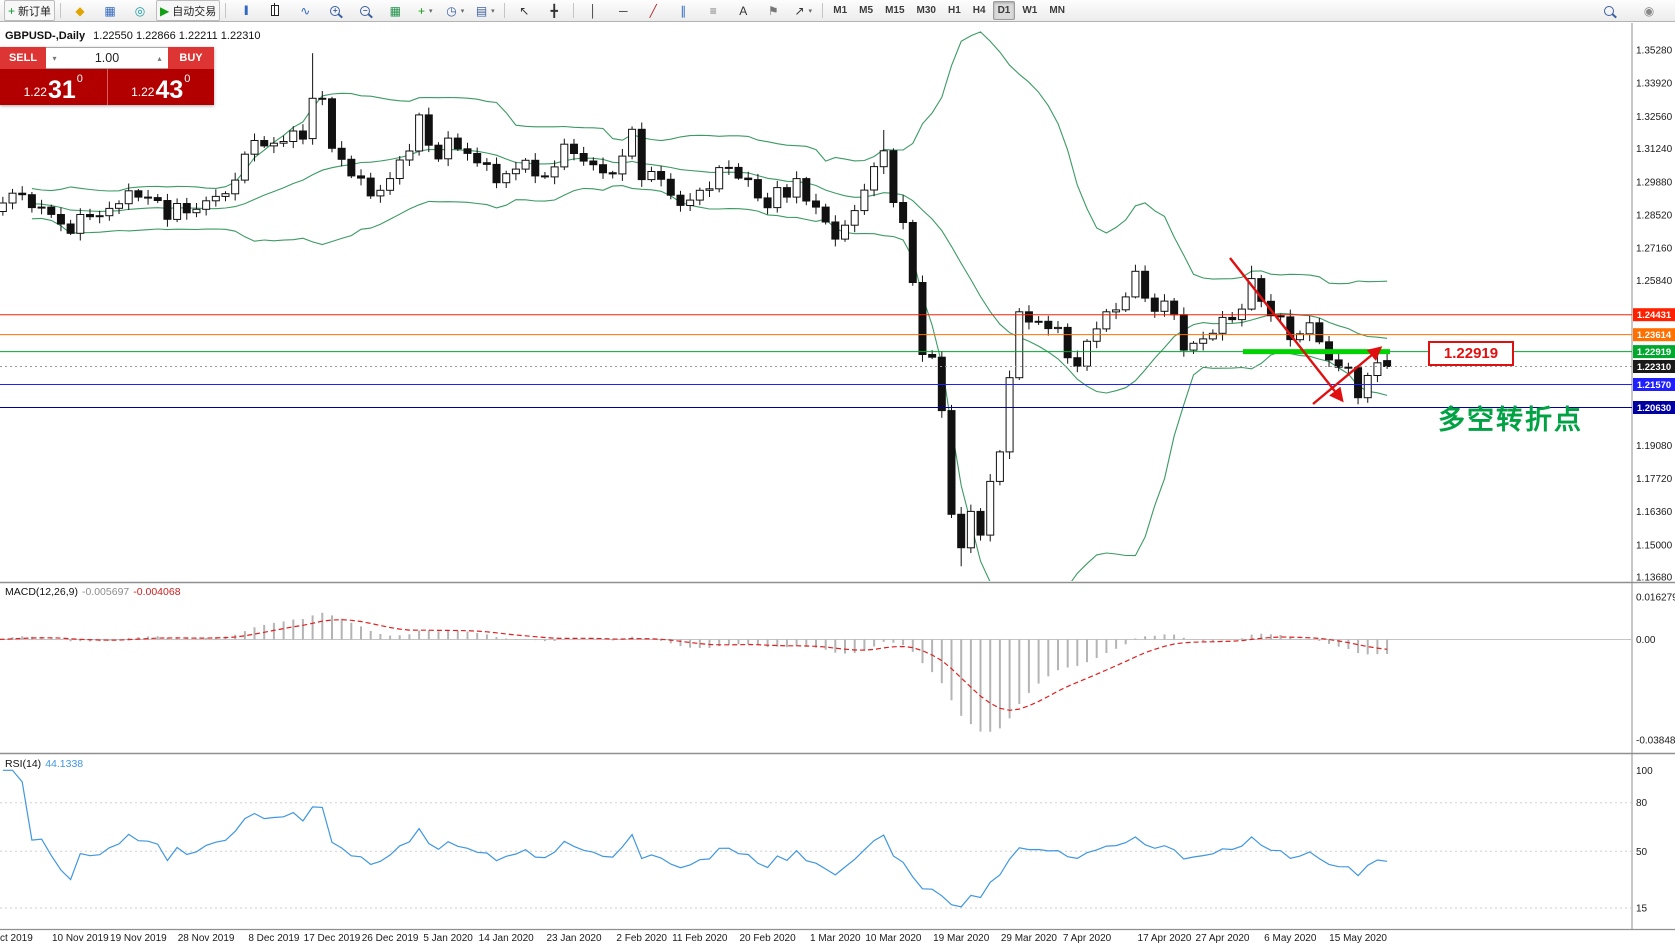 Image resolution: width=1675 pixels, height=944 pixels. I want to click on svg-text: 14 Jan 2020, so click(506, 938).